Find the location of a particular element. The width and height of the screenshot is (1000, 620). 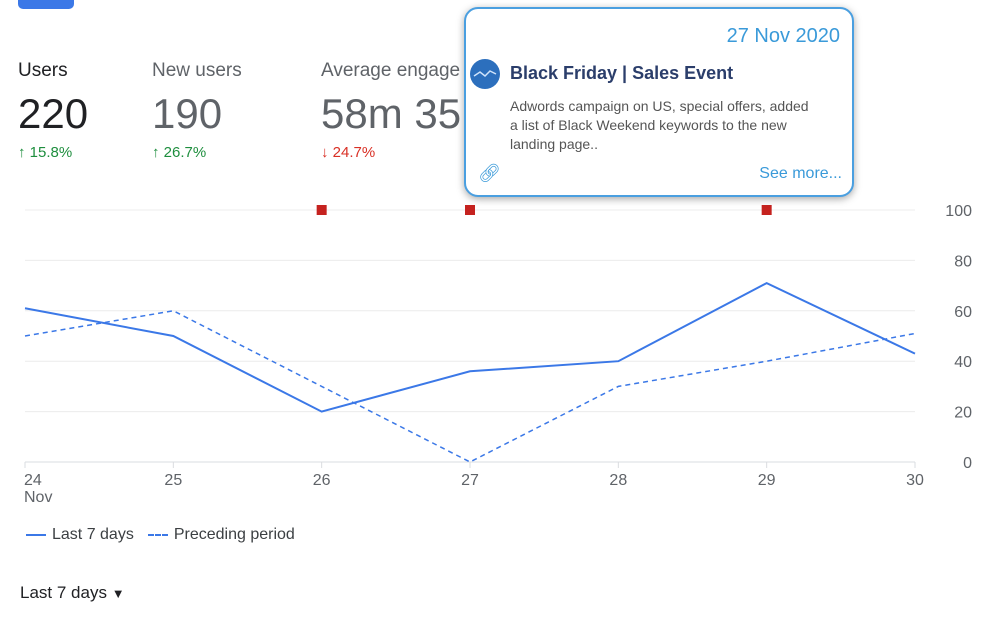

y-tick-label: 60 is located at coordinates (963, 312).